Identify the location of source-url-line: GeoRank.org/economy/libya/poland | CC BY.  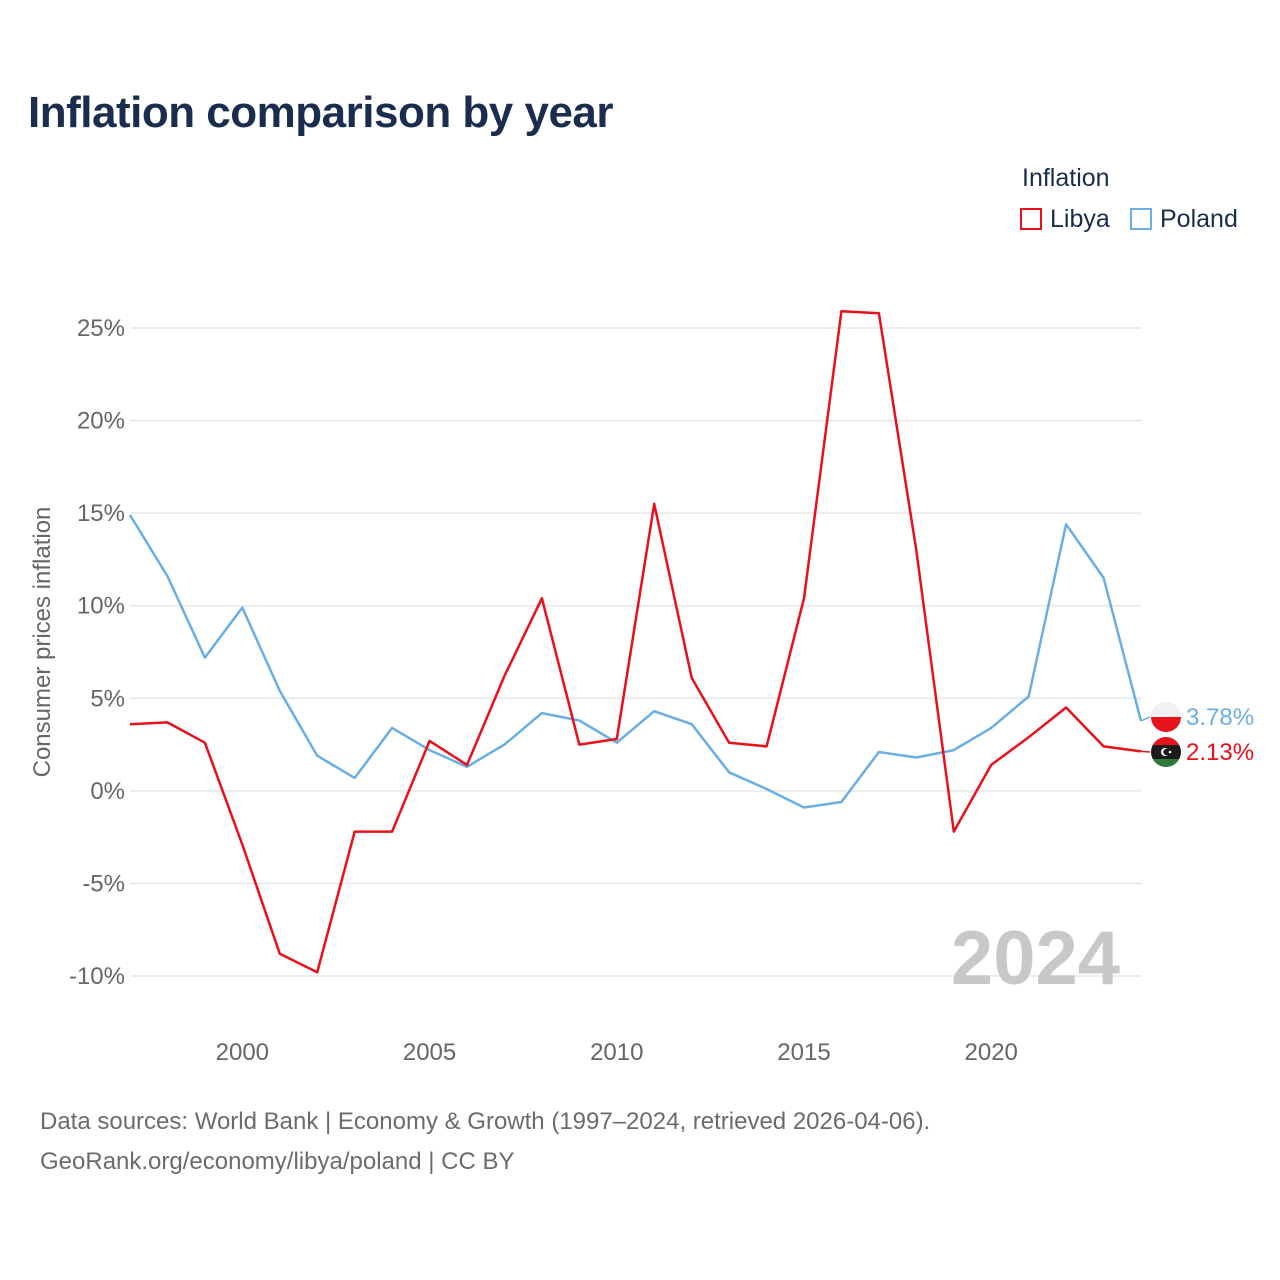
(277, 1161).